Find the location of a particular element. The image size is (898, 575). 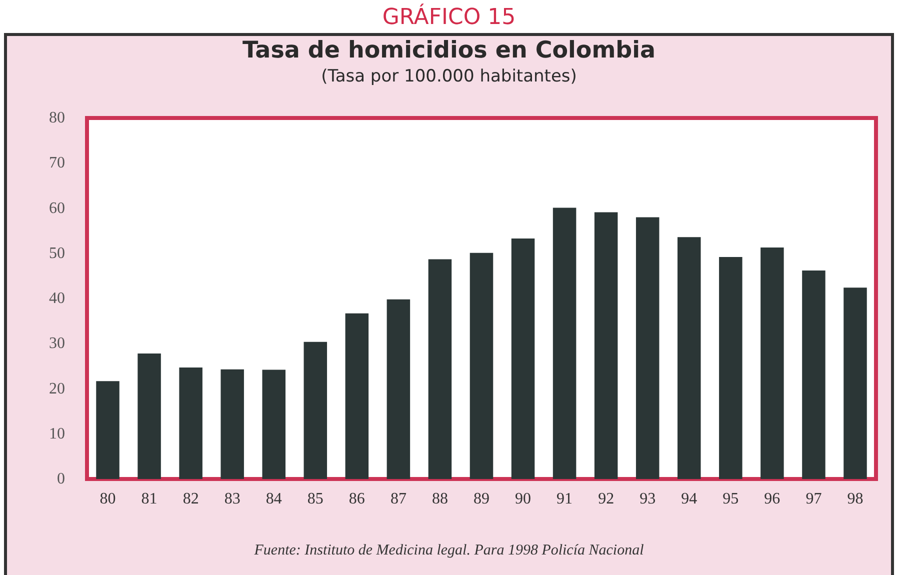

x-tick-label: 81 is located at coordinates (149, 499).